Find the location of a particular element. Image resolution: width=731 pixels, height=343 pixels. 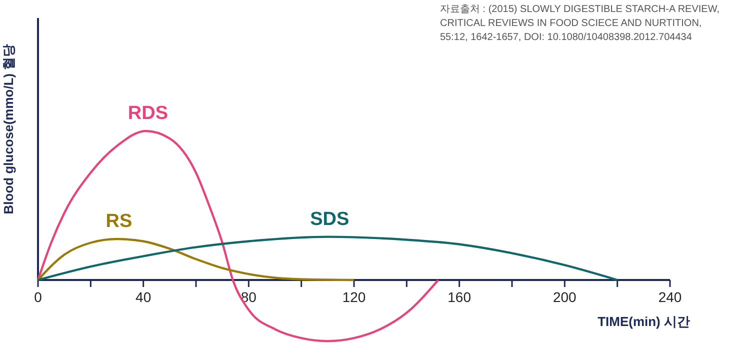

series-label: RDS is located at coordinates (148, 113).